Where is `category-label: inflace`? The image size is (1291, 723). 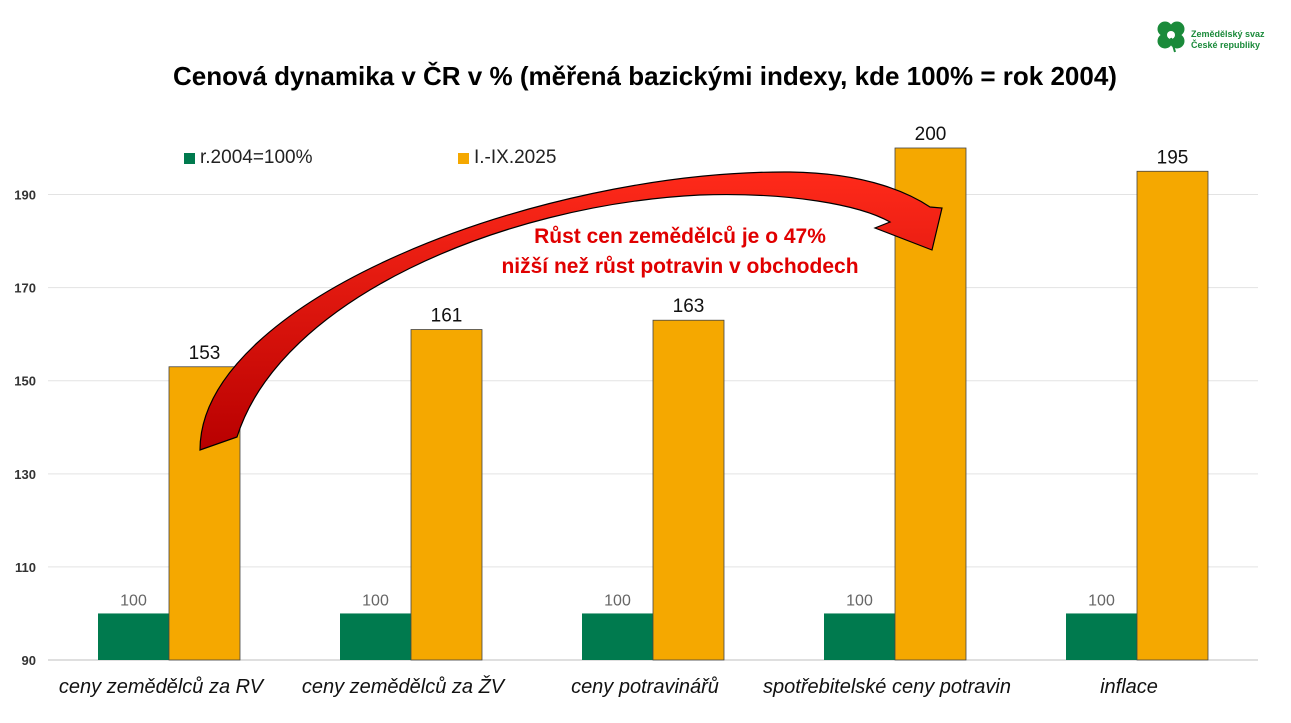 category-label: inflace is located at coordinates (1129, 687).